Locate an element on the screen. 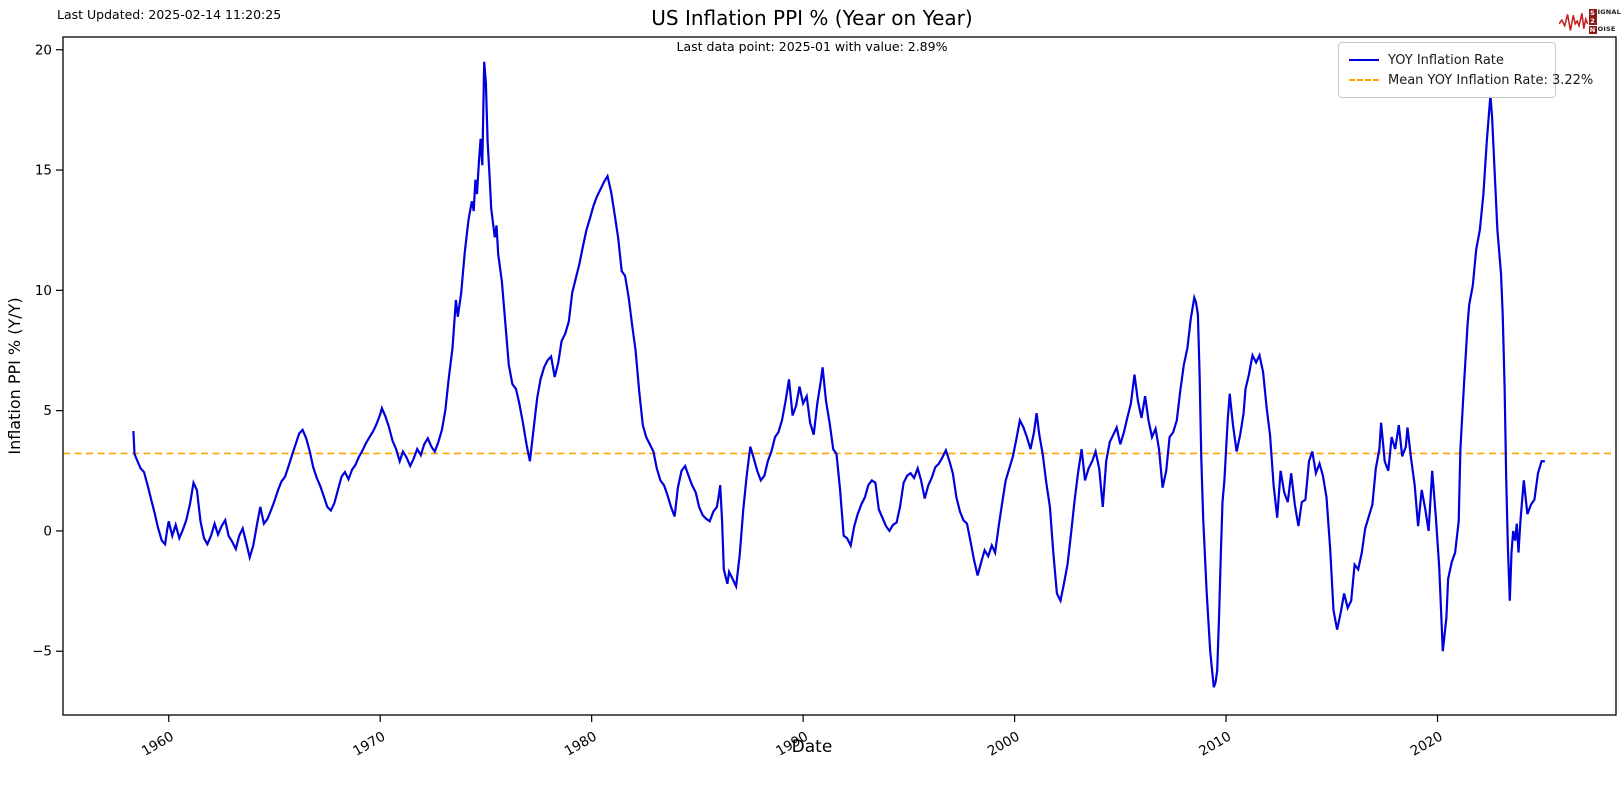 The width and height of the screenshot is (1624, 790). y-tick-label: 5 is located at coordinates (47, 411).